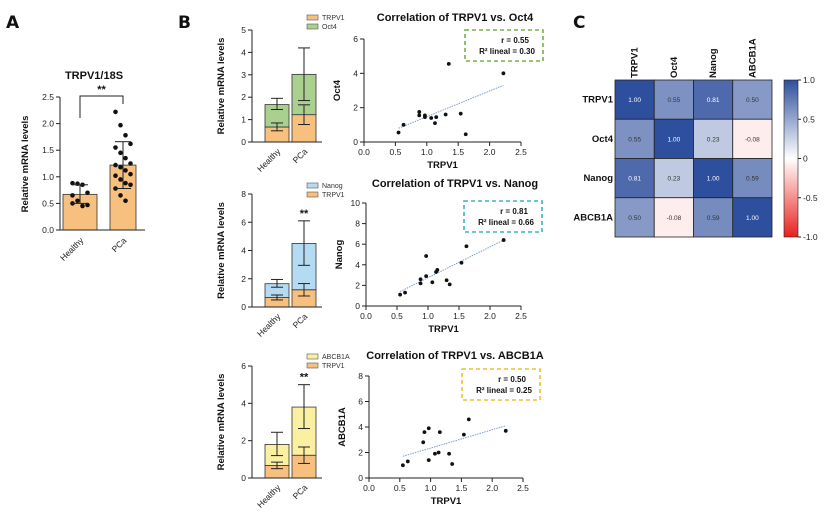 Image resolution: width=824 pixels, height=518 pixels. Describe the element at coordinates (339, 255) in the screenshot. I see `y-axis-label: Nanog` at that location.